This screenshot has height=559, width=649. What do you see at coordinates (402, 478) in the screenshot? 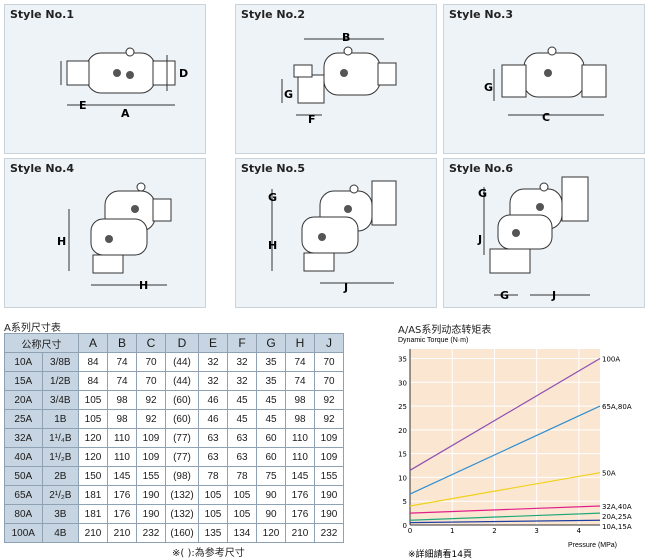
I see `y-tick-label: 10` at bounding box center [402, 478].